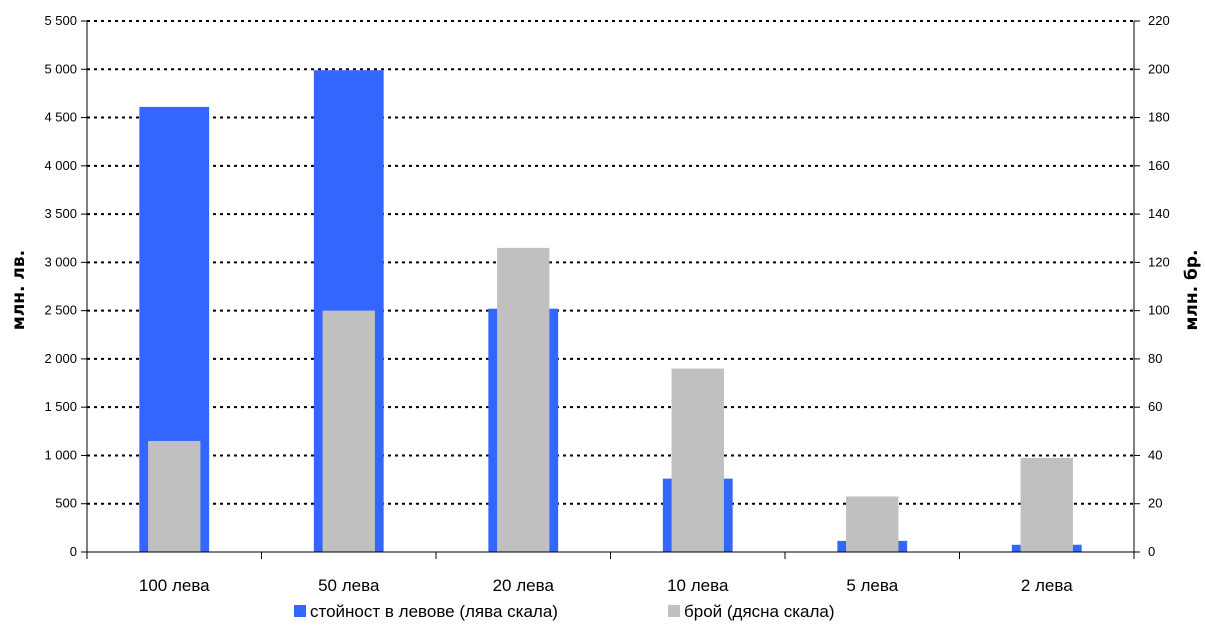 This screenshot has height=631, width=1205. What do you see at coordinates (1192, 290) in the screenshot?
I see `right-axis-title: млн. бр.` at bounding box center [1192, 290].